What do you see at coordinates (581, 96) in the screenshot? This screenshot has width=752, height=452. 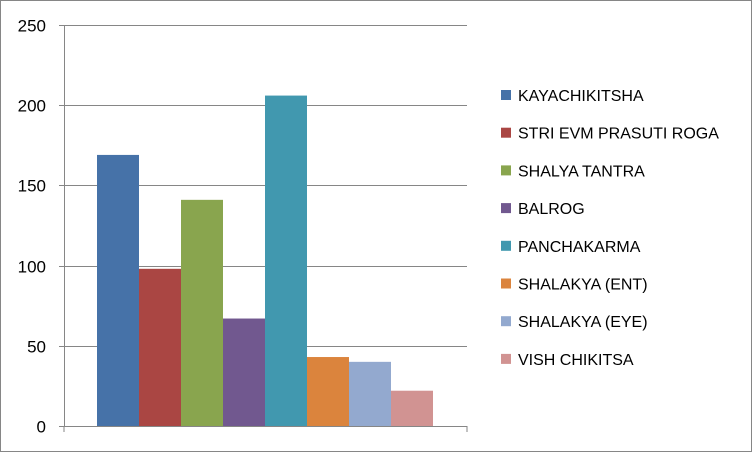 I see `legend-label: KAYACHIKITSHA` at bounding box center [581, 96].